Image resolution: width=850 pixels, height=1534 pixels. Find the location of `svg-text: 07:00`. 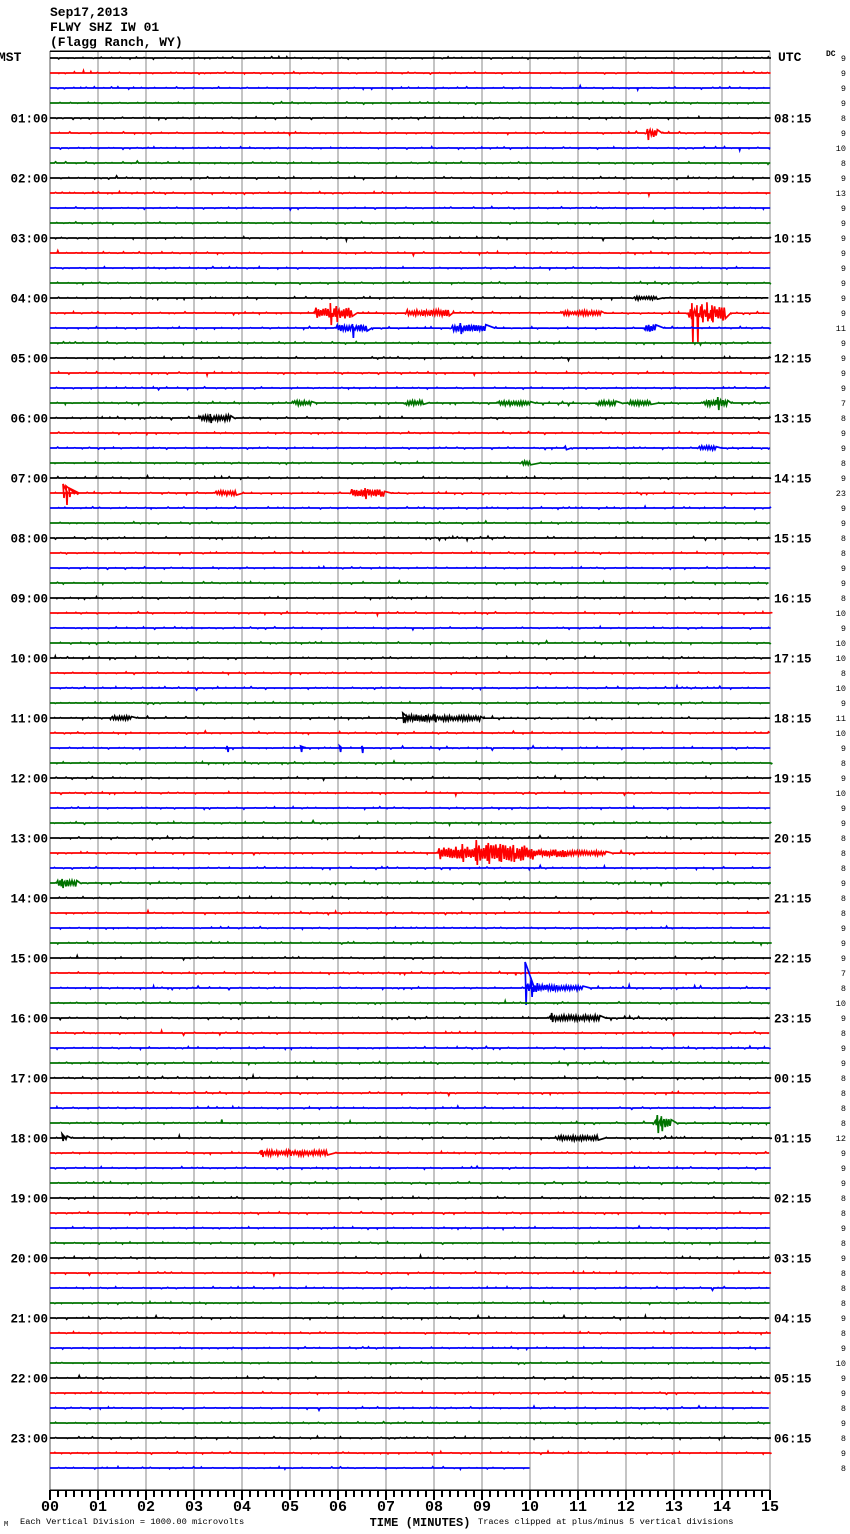

svg-text: 07:00 is located at coordinates (29, 480).